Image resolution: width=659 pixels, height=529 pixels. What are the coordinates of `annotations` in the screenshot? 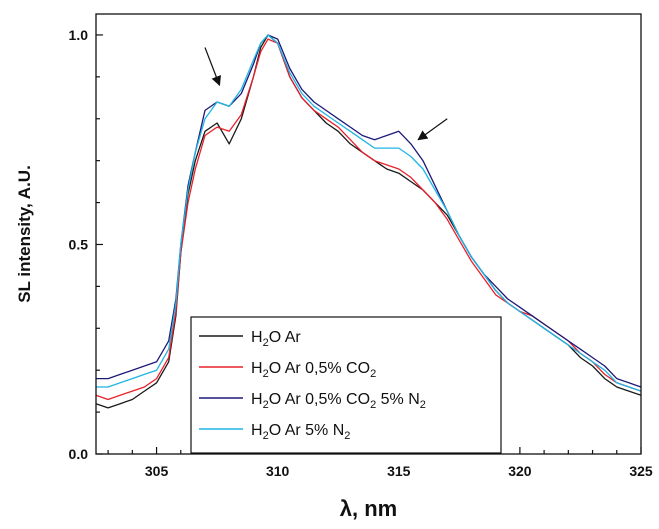 It's located at (326, 94).